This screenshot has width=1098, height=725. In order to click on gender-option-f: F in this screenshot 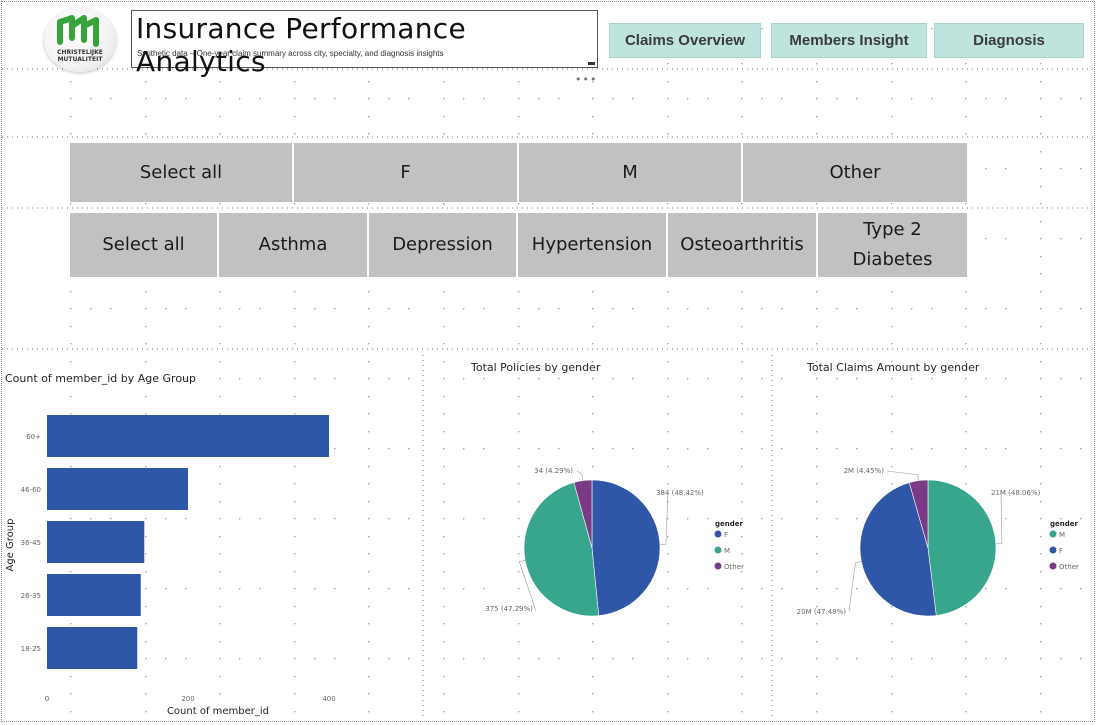, I will do `click(406, 172)`.